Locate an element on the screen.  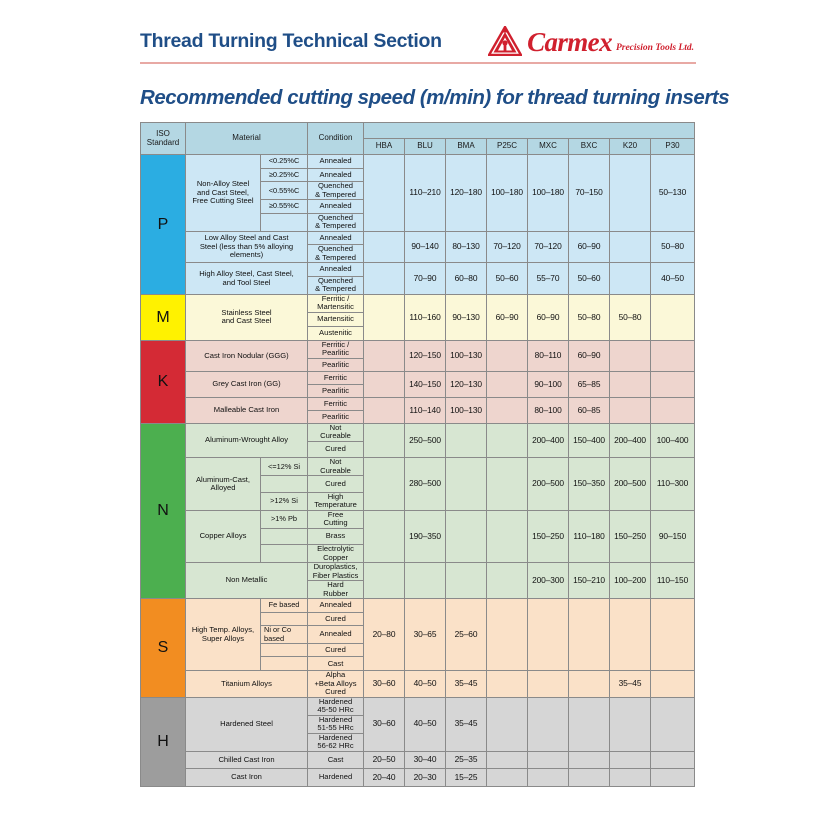
condition-line1: Ferritic / is located at coordinates (335, 298).